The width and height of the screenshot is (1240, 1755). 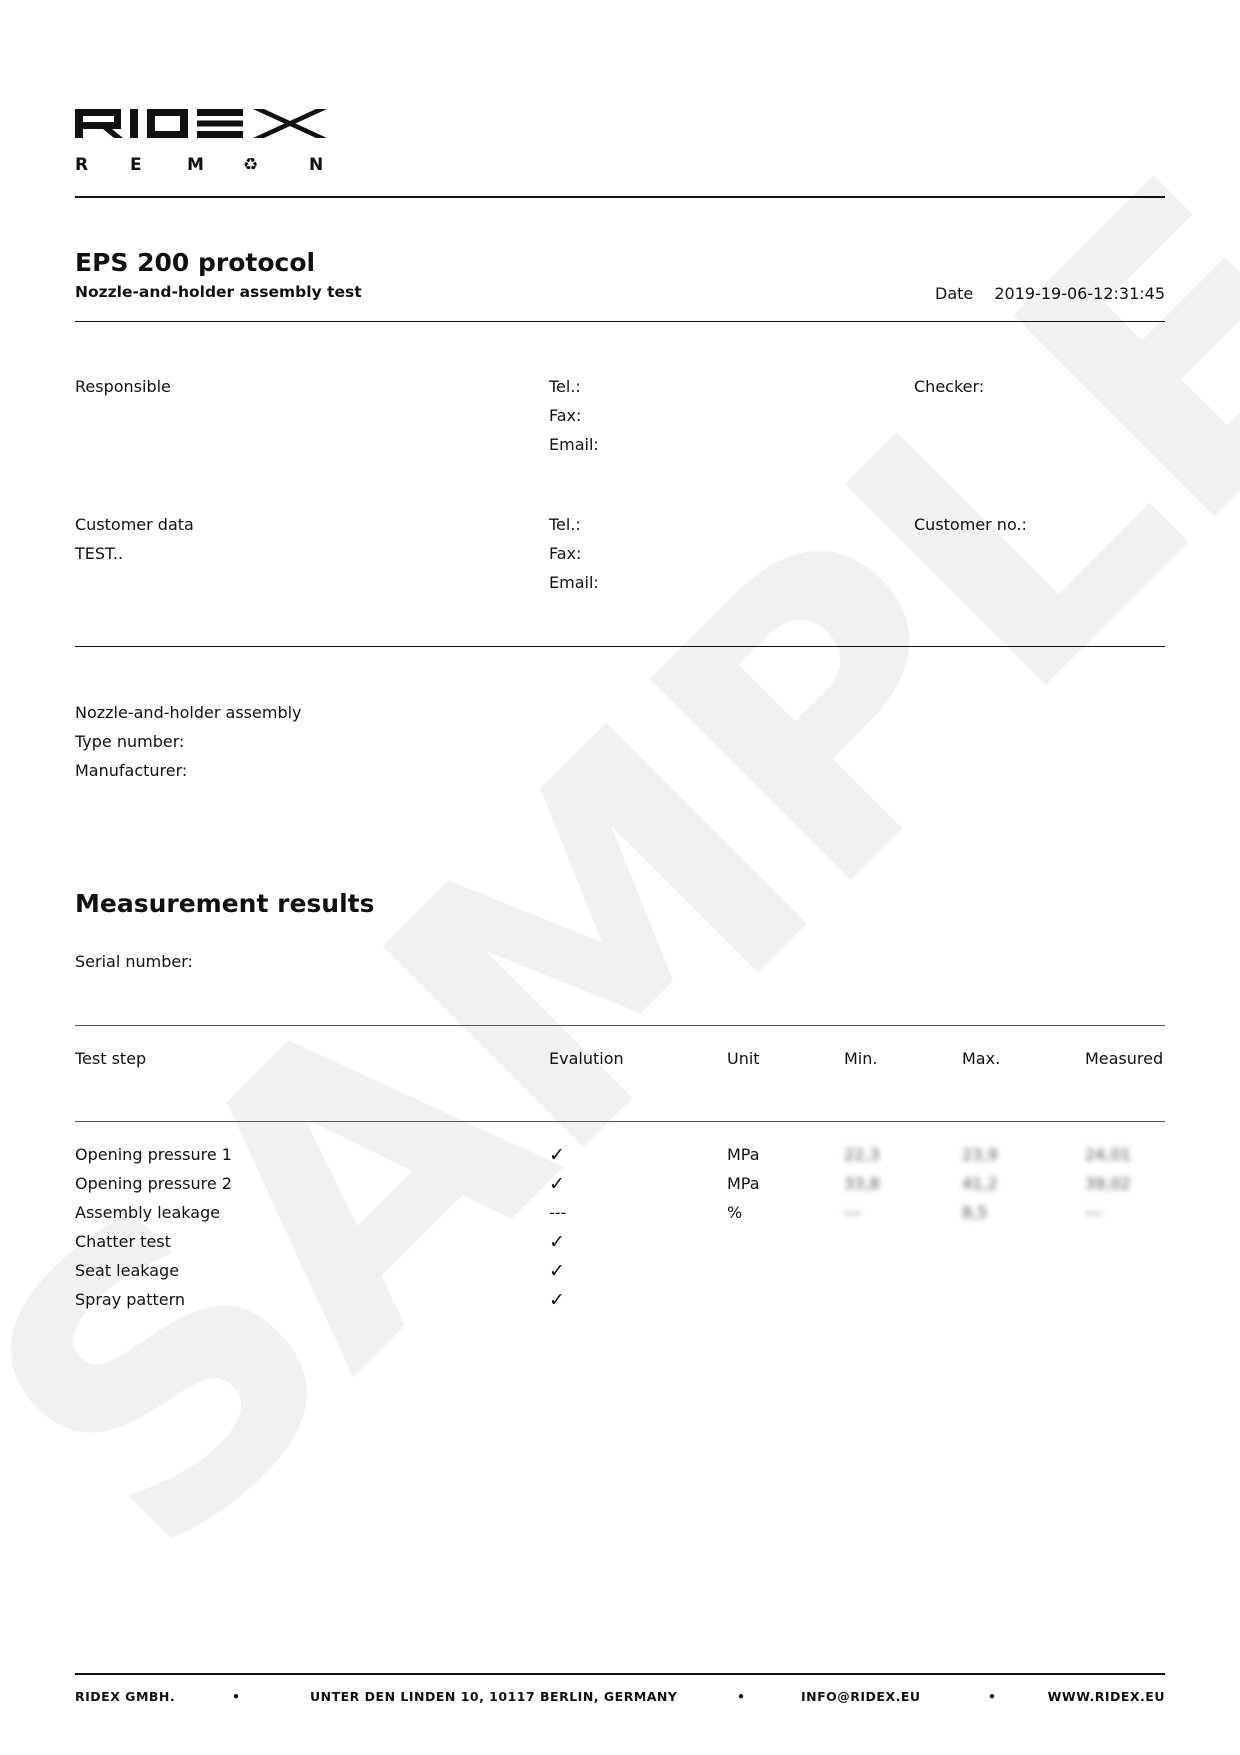 What do you see at coordinates (620, 1674) in the screenshot?
I see `footer-divider` at bounding box center [620, 1674].